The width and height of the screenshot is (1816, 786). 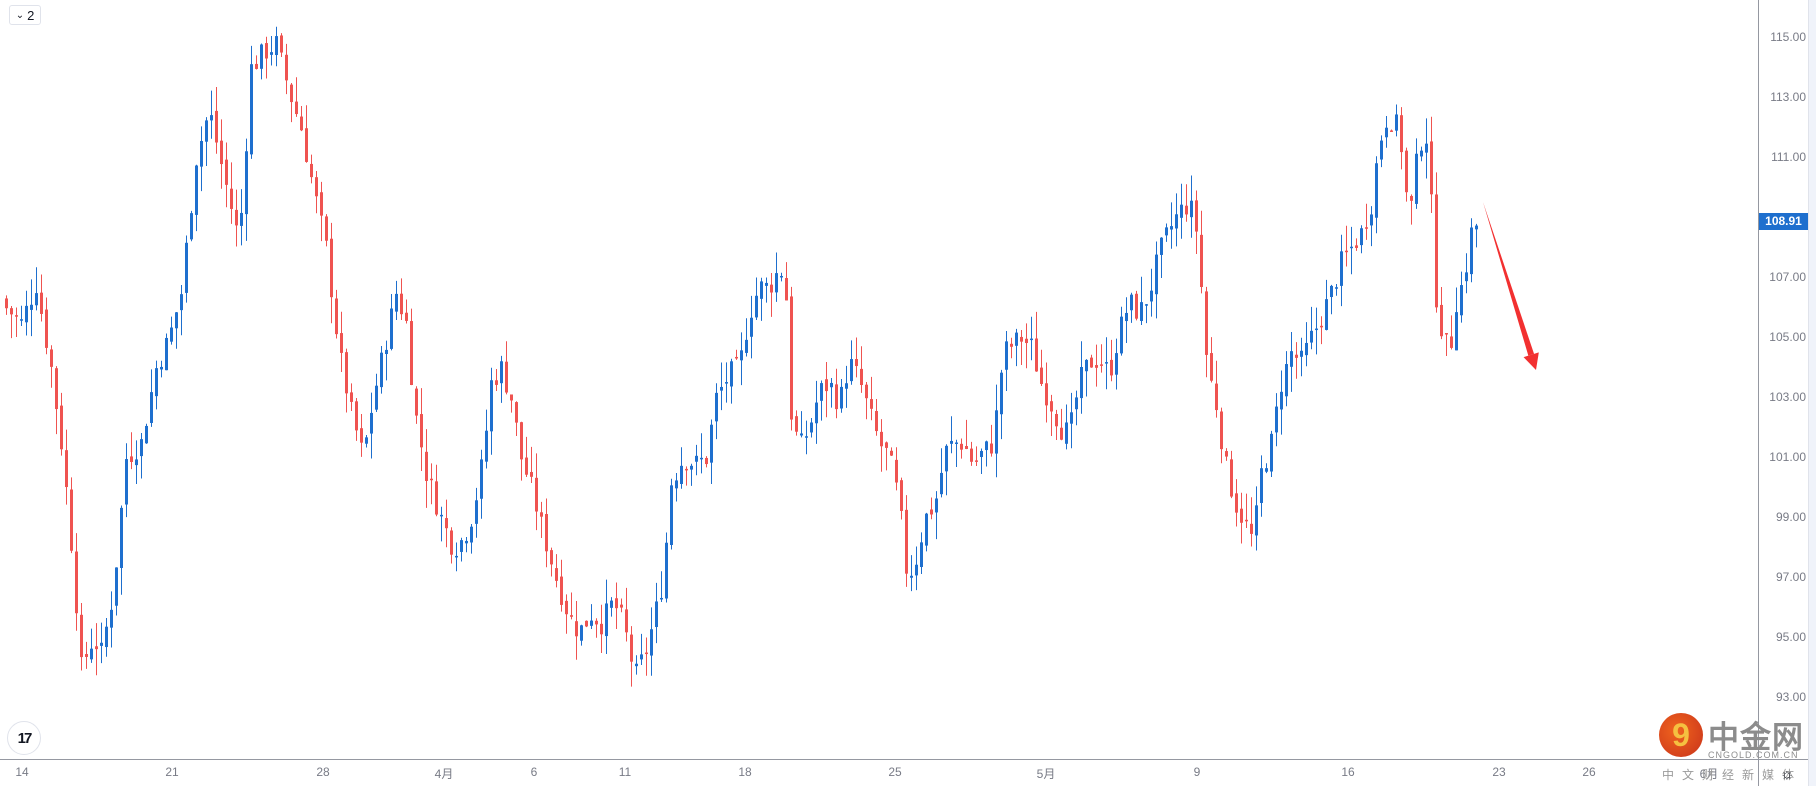 I want to click on watermark-tagline: 中文财经新媒体, so click(x=1732, y=775).